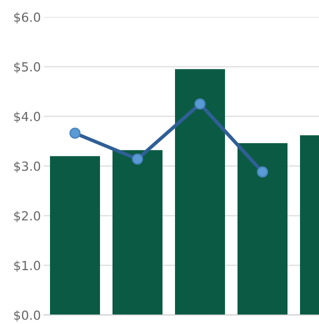 Image resolution: width=319 pixels, height=324 pixels. I want to click on y-tick-label: $3.0, so click(27, 167).